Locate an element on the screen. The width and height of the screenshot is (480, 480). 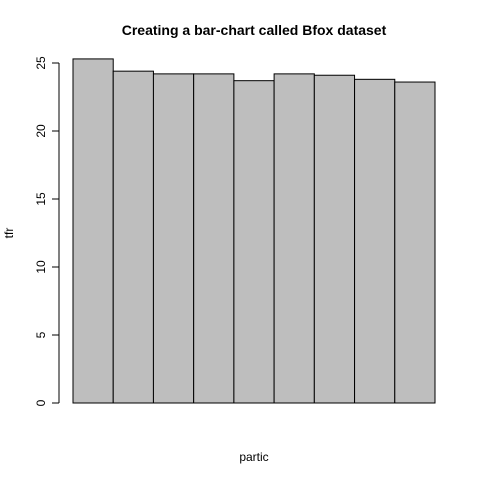
x-axis-label: partic is located at coordinates (253, 457).